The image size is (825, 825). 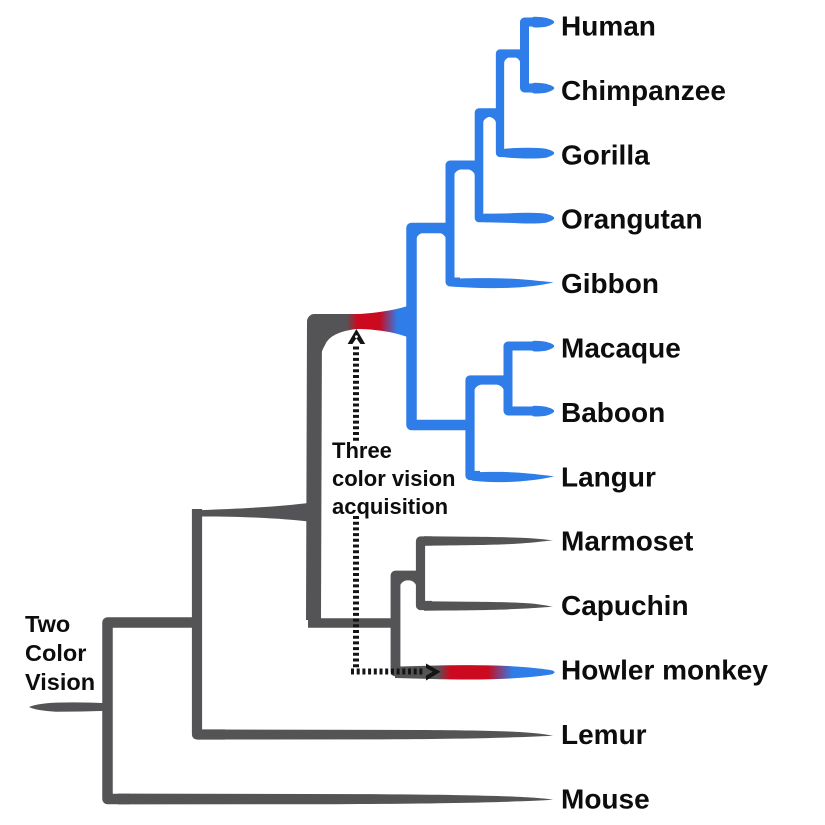 What do you see at coordinates (664, 670) in the screenshot?
I see `svg-text: Howler monkey` at bounding box center [664, 670].